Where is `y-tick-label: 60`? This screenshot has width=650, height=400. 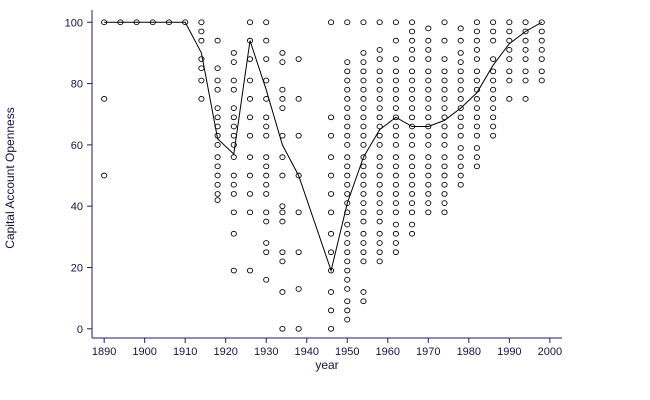
y-tick-label: 60 is located at coordinates (77, 146).